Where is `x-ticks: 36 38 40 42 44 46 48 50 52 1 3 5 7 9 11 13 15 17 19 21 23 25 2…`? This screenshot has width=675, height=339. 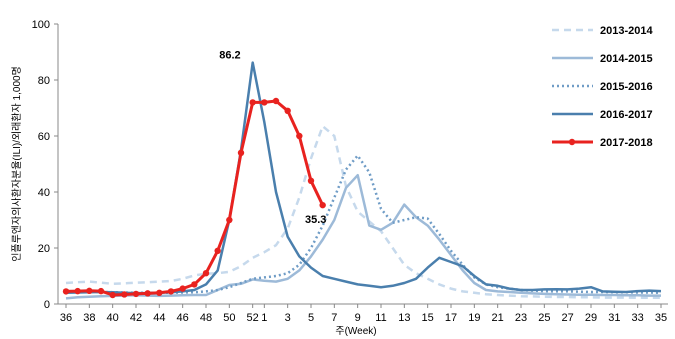
x-ticks: 36 38 40 42 44 46 48 50 52 1 3 5 7 9 11 13 15 17 19 21 23 25 2… is located at coordinates (363, 314).